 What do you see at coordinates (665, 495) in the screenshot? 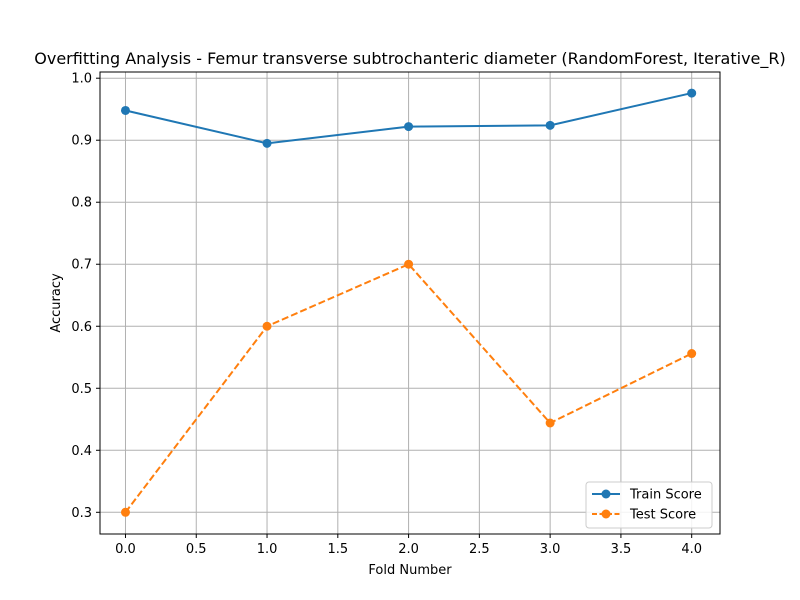
I see `legend-label-train-score: Train Score` at bounding box center [665, 495].